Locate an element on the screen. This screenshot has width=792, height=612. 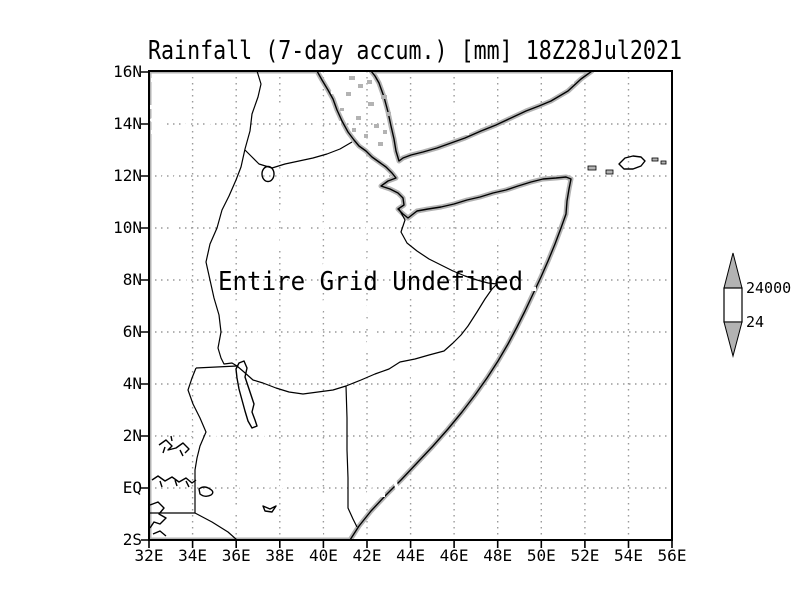
y-tick-label: 8N is located at coordinates (132, 279).